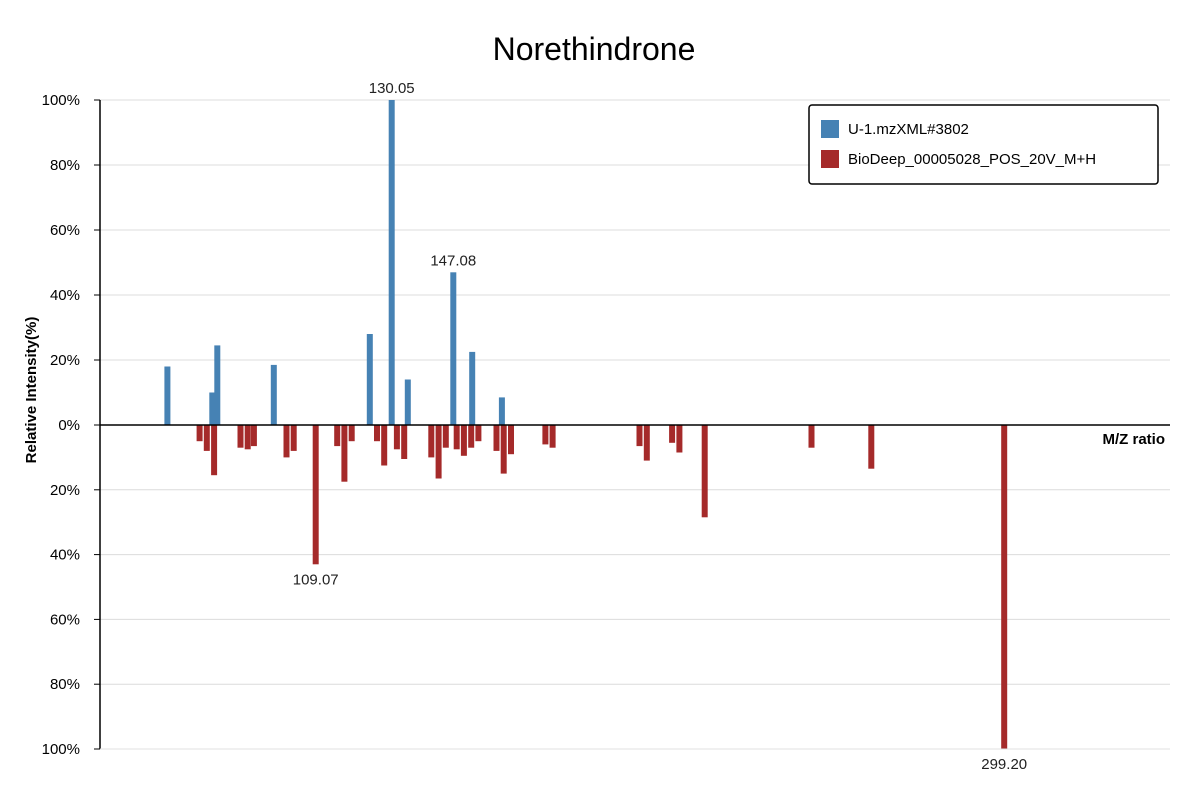 Image resolution: width=1200 pixels, height=805 pixels. I want to click on y-axis-label: Relative Intensity(%), so click(31, 390).